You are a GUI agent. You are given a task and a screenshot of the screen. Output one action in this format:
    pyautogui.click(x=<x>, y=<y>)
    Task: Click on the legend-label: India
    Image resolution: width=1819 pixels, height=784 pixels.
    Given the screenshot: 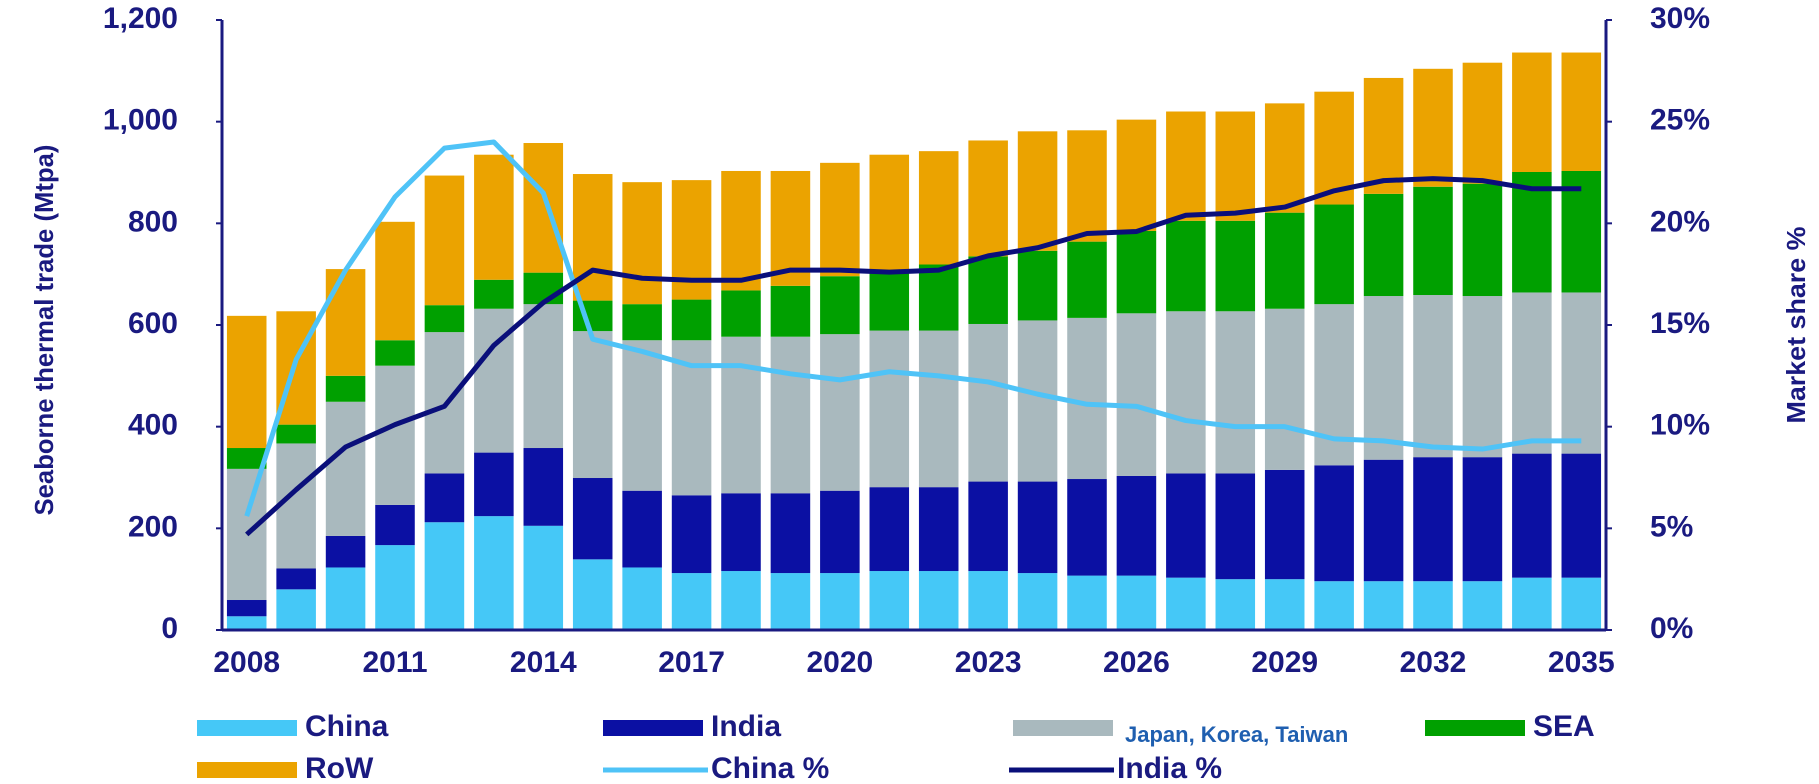 What is the action you would take?
    pyautogui.click(x=746, y=726)
    